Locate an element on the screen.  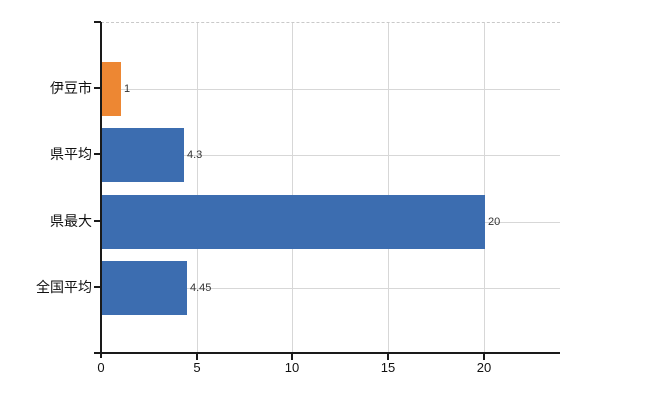
x-tick-label-20: 20 is located at coordinates (484, 367).